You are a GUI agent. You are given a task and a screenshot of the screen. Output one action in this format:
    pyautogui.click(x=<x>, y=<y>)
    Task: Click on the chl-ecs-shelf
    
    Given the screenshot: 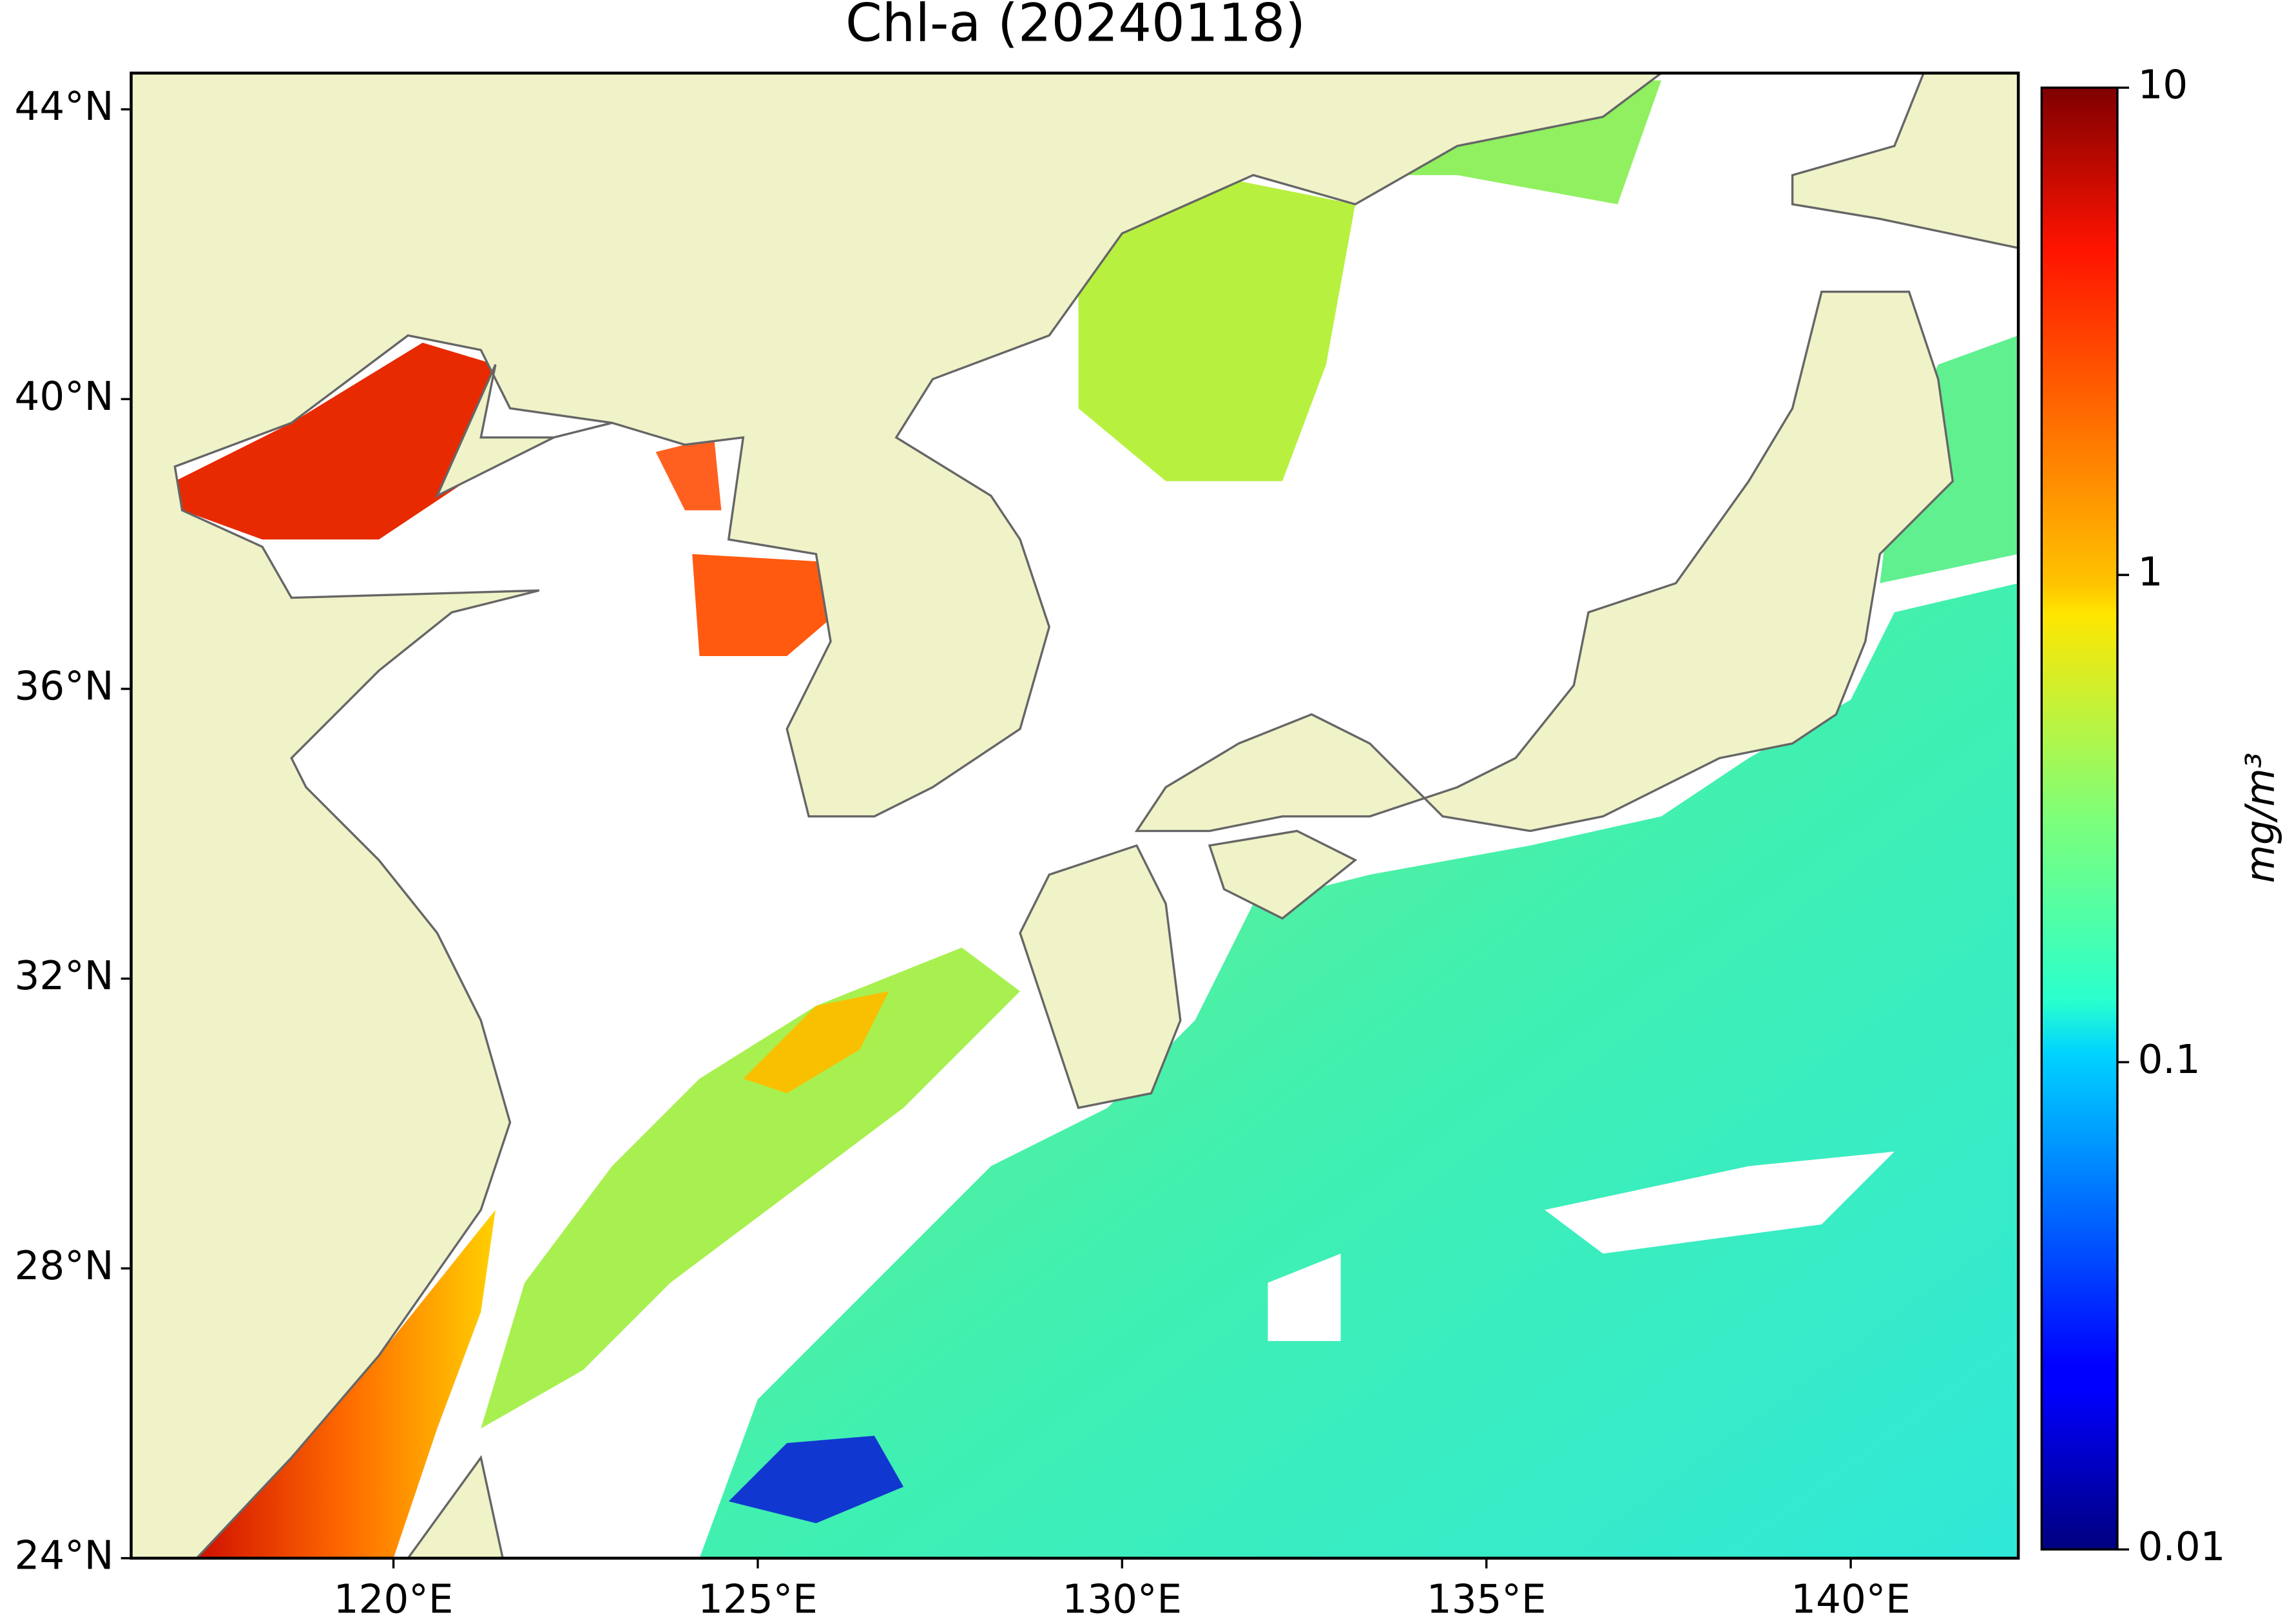 What is the action you would take?
    pyautogui.click(x=751, y=1188)
    